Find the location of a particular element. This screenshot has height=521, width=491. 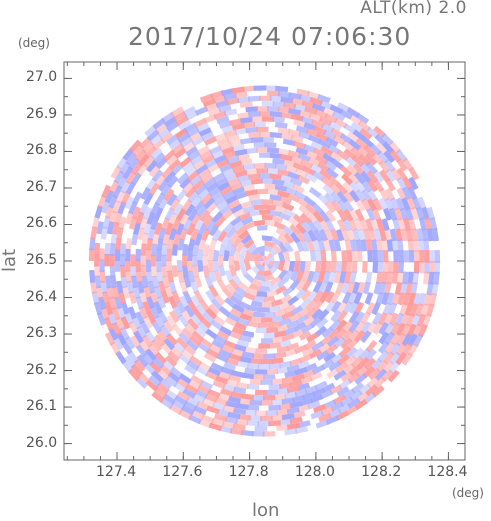

x-tick-label: 127.4 is located at coordinates (116, 472).